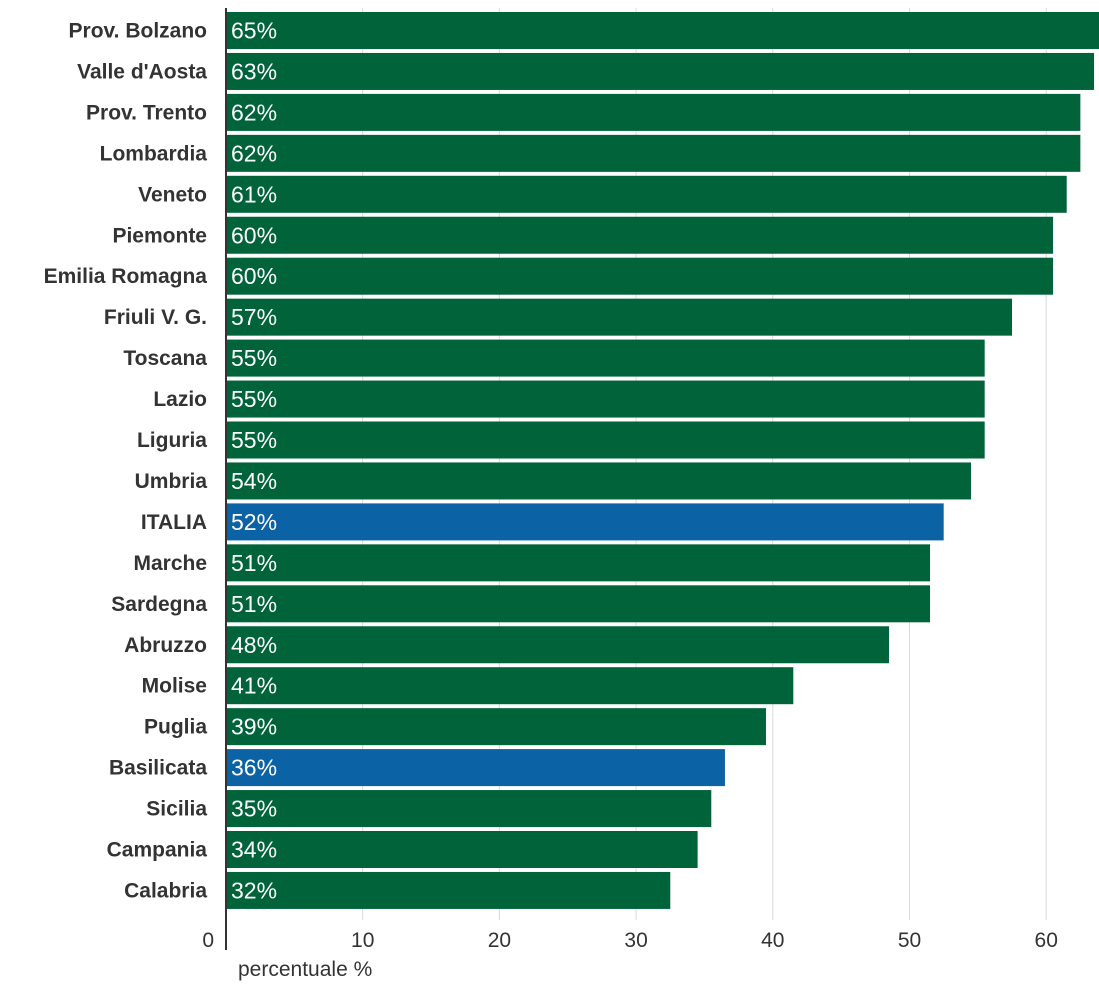 The image size is (1099, 986). I want to click on category-label: Friuli V. G., so click(155, 317).